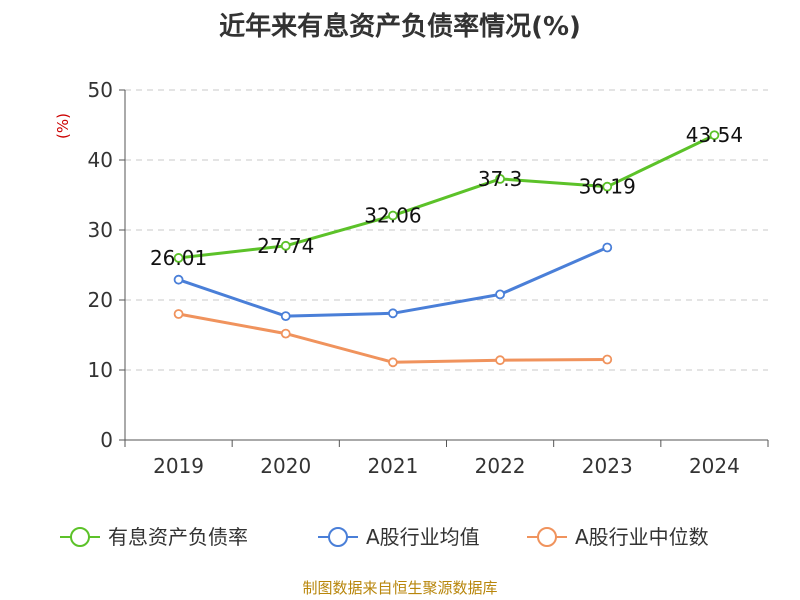 The width and height of the screenshot is (800, 600). I want to click on x-tick-label: 2024, so click(714, 466).